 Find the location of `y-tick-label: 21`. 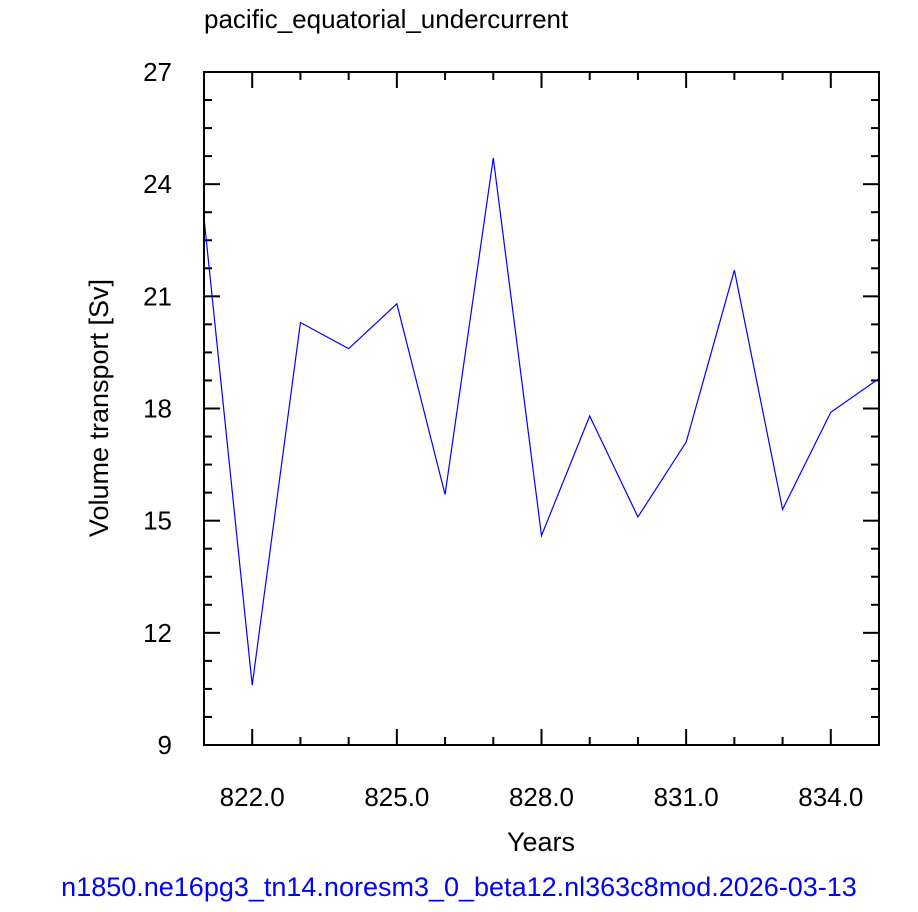

y-tick-label: 21 is located at coordinates (157, 296).